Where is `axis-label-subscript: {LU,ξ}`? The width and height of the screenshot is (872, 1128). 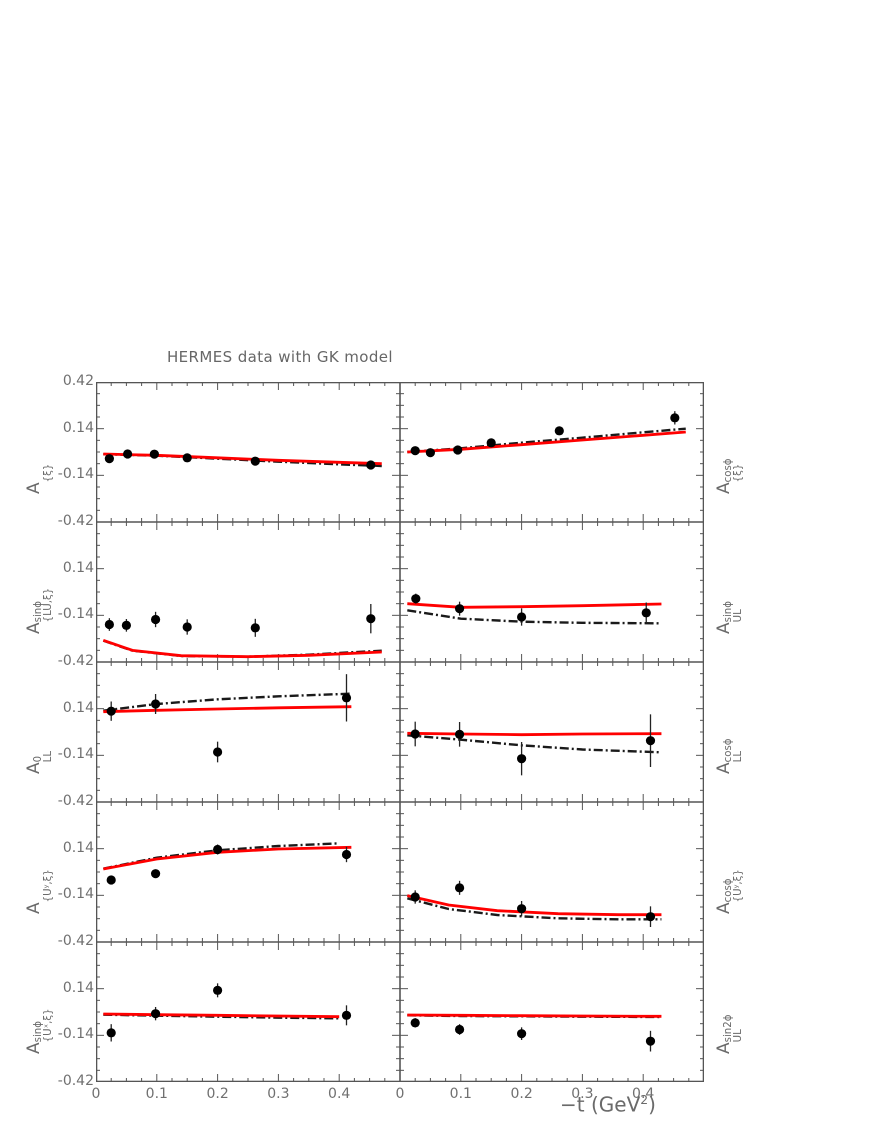
axis-label-subscript: {LU,ξ} is located at coordinates (48, 605).